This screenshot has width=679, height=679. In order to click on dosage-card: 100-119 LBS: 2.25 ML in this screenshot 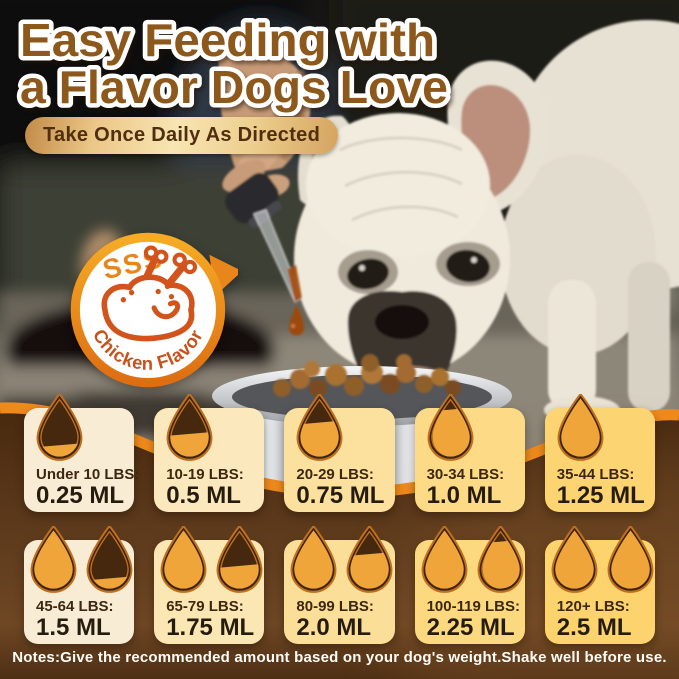, I will do `click(469, 585)`.